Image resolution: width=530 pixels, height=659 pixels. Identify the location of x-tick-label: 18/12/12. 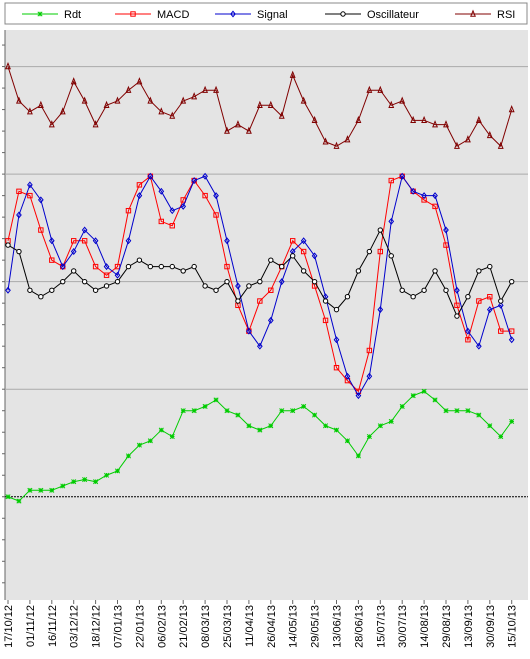
(97, 626).